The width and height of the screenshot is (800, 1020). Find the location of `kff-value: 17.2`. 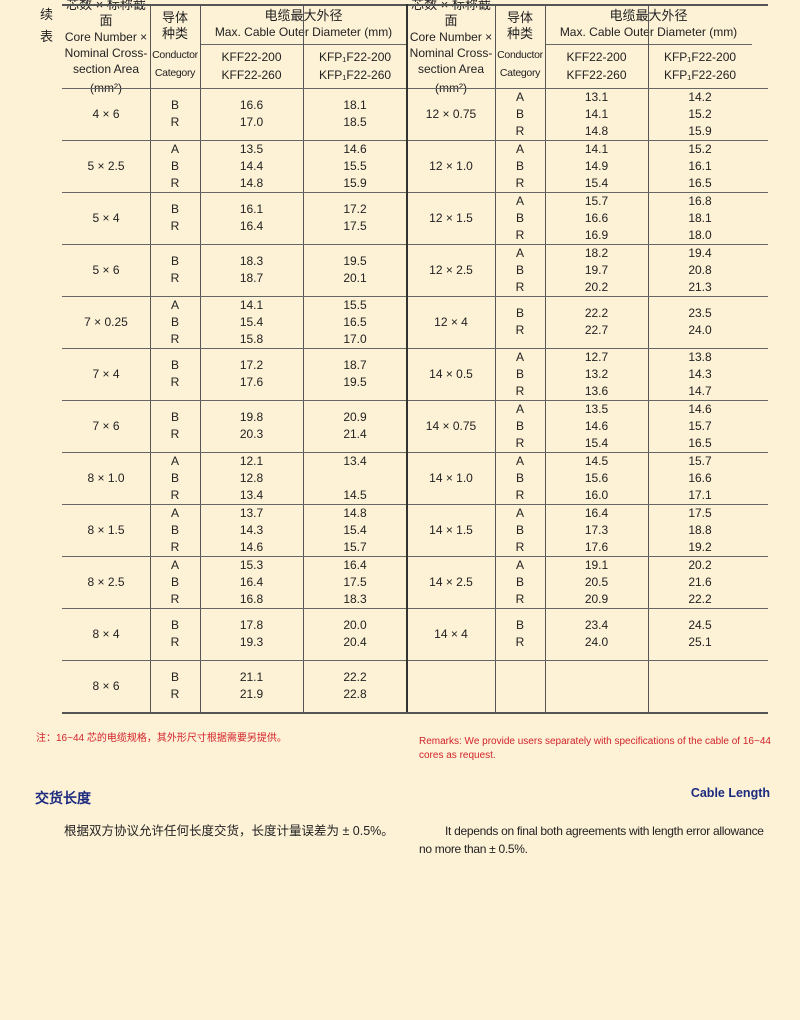

kff-value: 17.2 is located at coordinates (251, 365).